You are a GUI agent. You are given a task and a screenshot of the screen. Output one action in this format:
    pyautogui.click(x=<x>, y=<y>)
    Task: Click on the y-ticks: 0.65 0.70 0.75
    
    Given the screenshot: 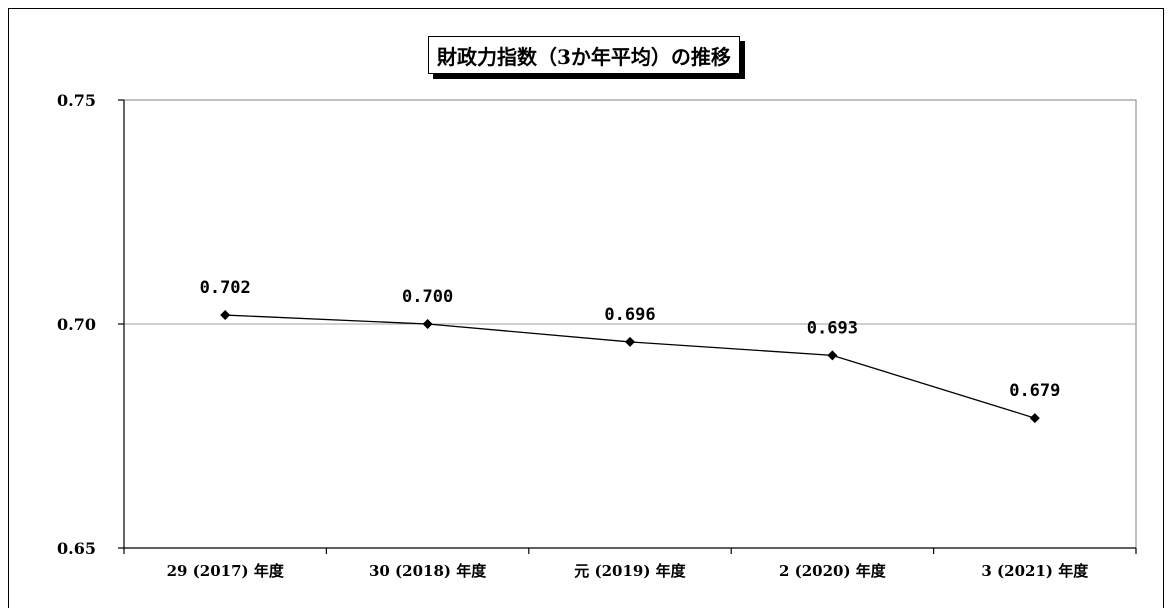 What is the action you would take?
    pyautogui.click(x=90, y=324)
    